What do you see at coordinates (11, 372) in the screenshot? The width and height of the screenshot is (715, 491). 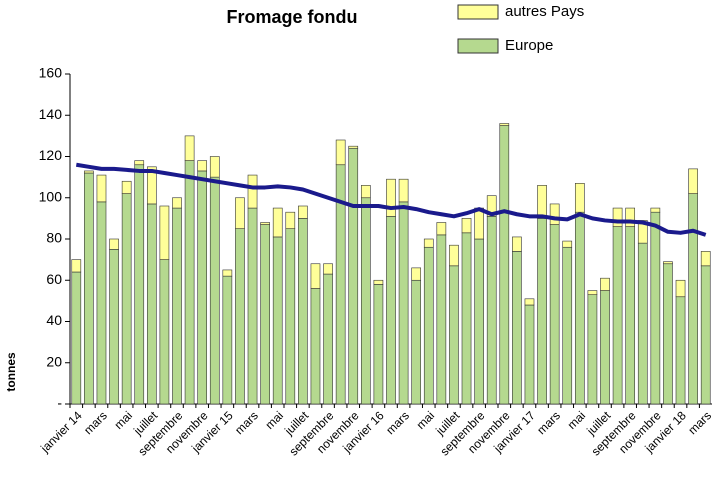 I see `y-axis-label: tonnes` at bounding box center [11, 372].